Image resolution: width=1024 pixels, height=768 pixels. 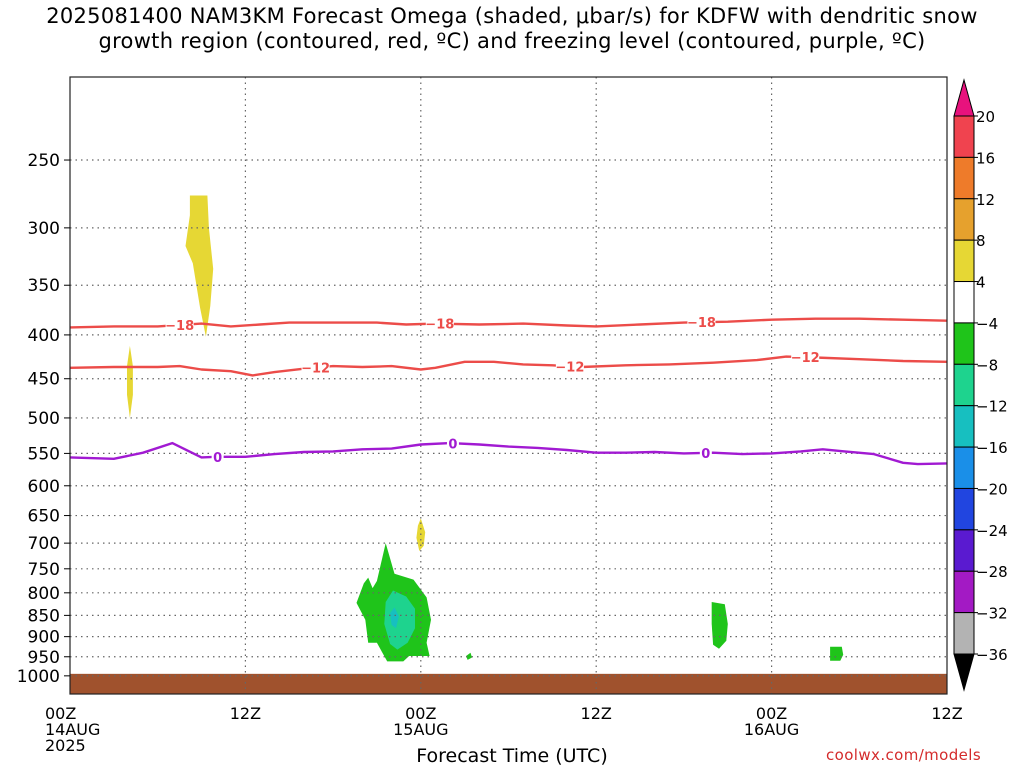 I want to click on y-tick-label: 900, so click(x=44, y=638).